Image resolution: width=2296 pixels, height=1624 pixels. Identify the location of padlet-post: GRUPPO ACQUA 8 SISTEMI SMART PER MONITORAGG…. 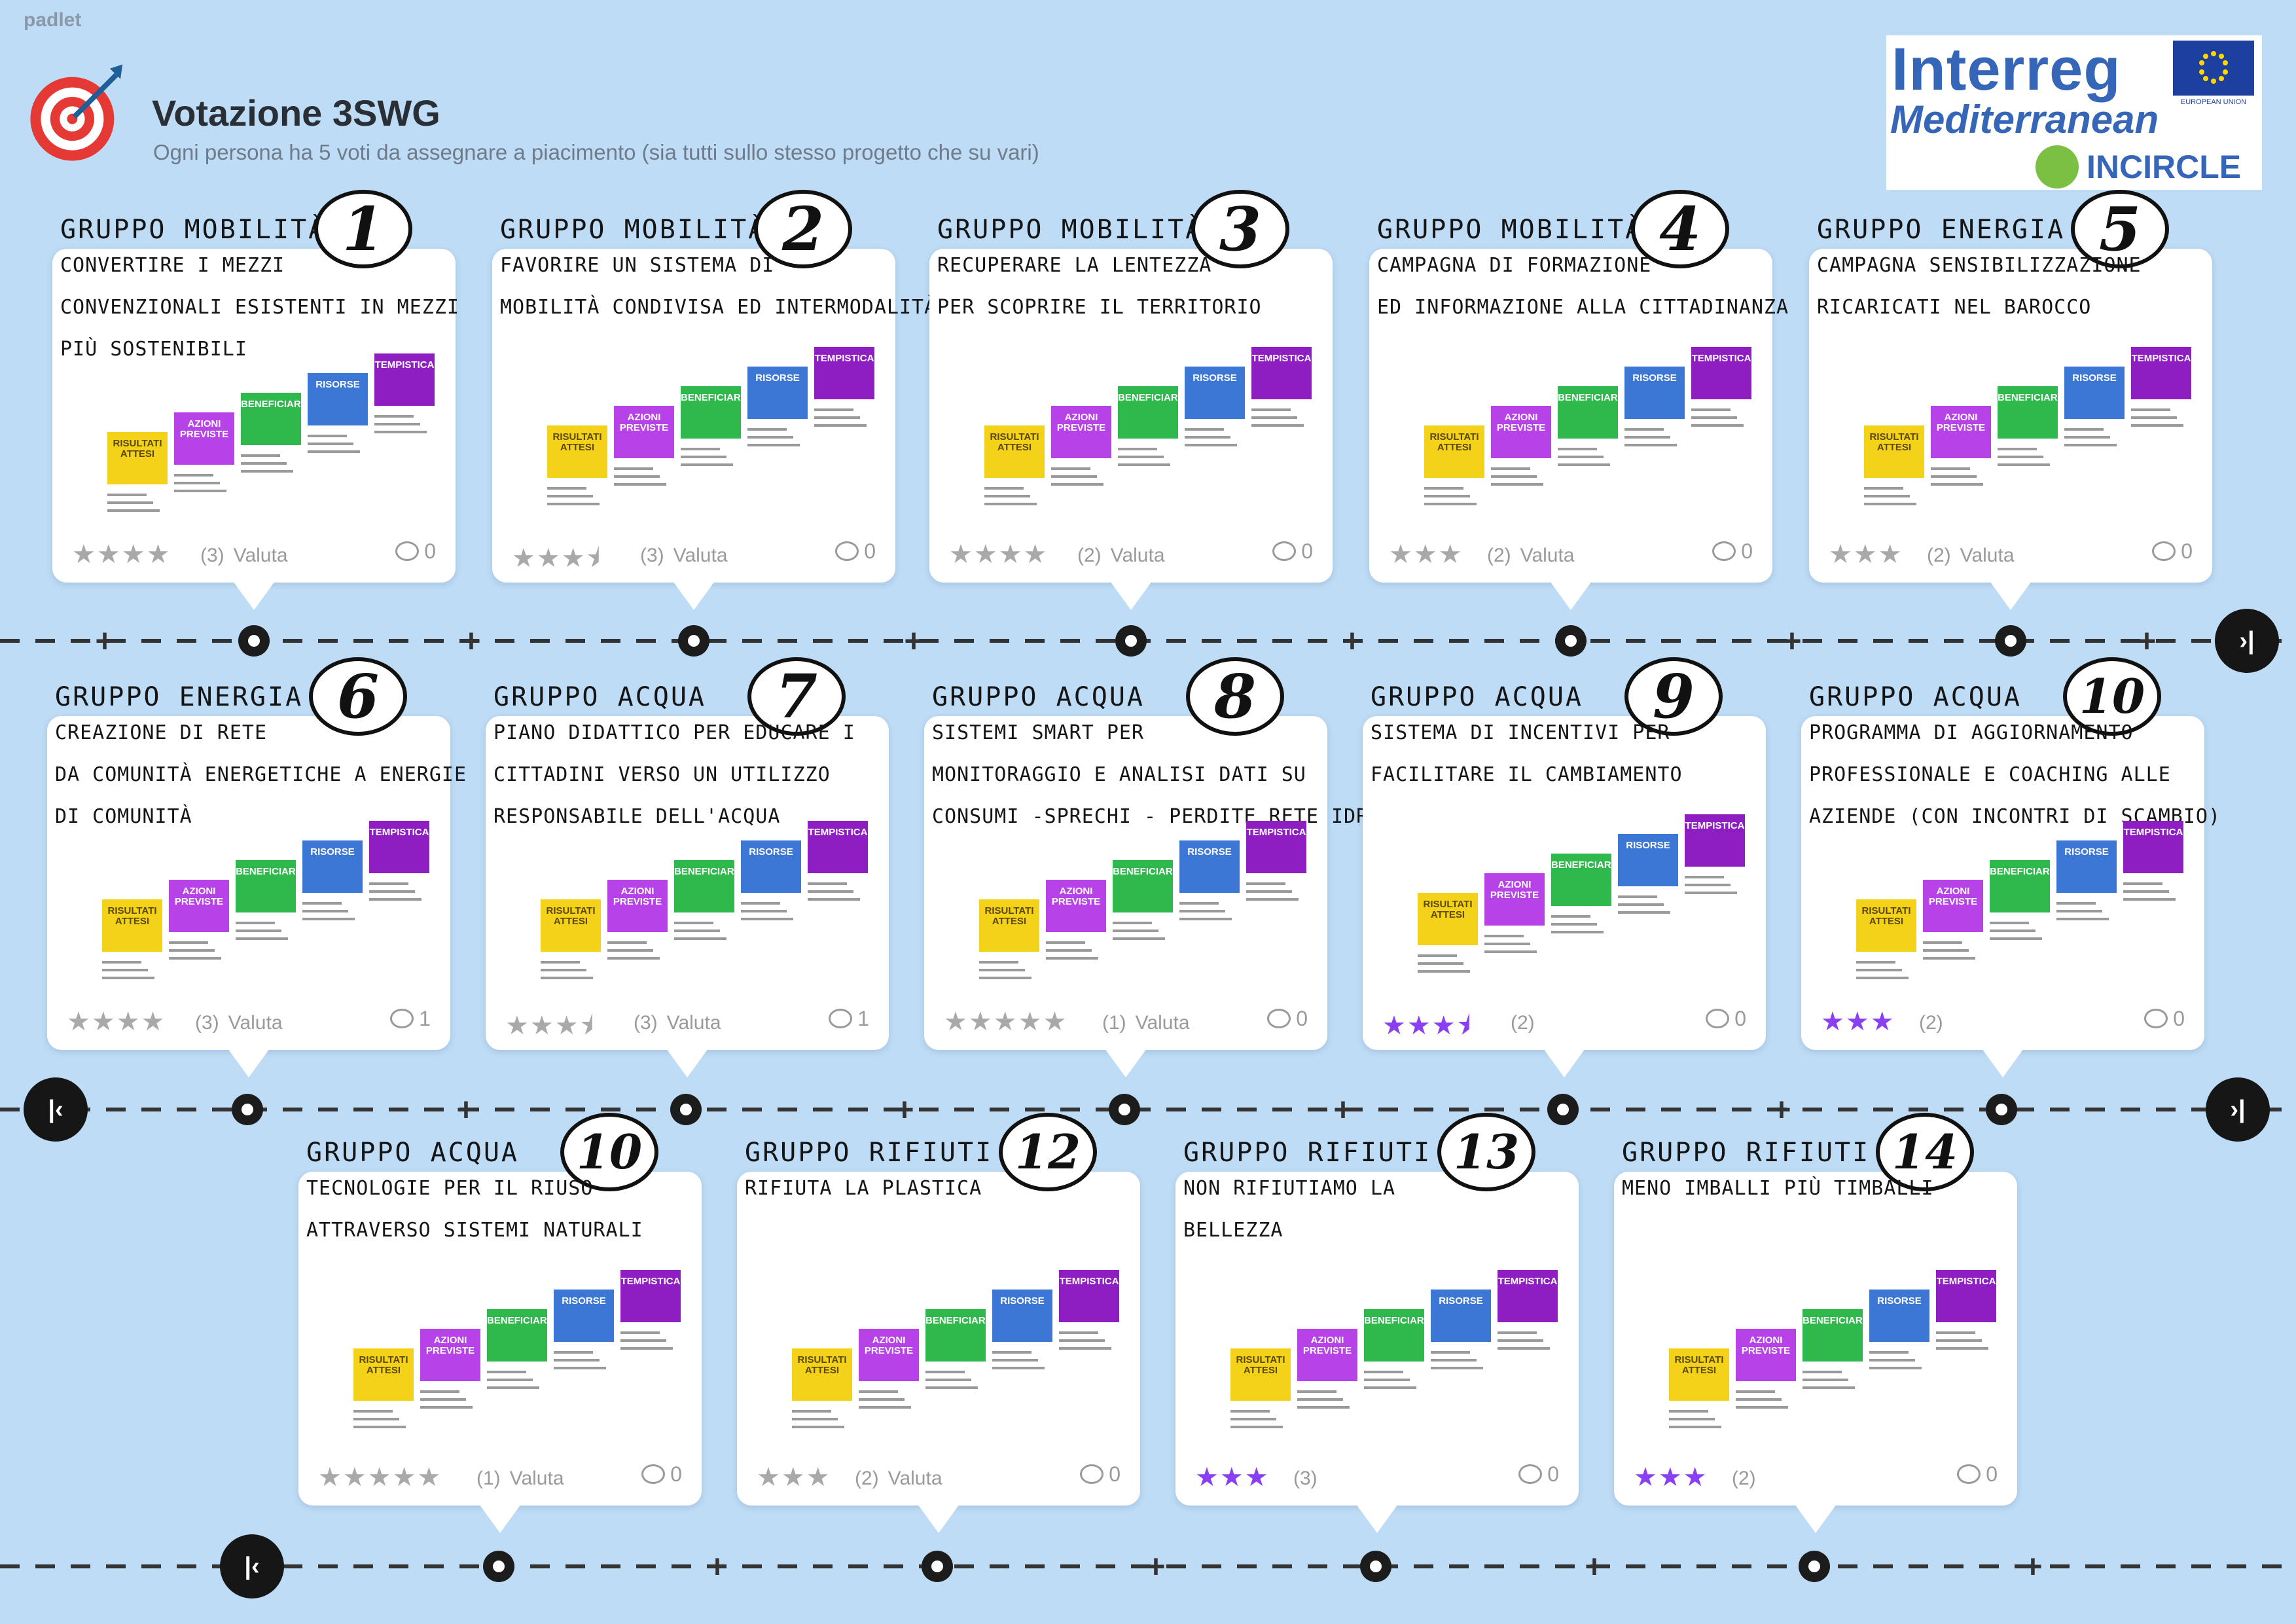
(1164, 867).